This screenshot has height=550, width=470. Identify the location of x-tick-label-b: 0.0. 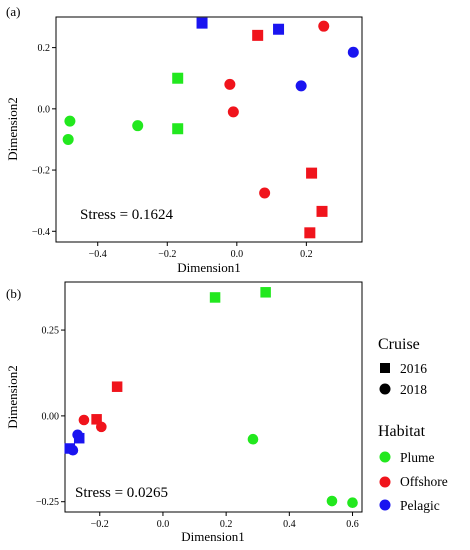
(163, 524).